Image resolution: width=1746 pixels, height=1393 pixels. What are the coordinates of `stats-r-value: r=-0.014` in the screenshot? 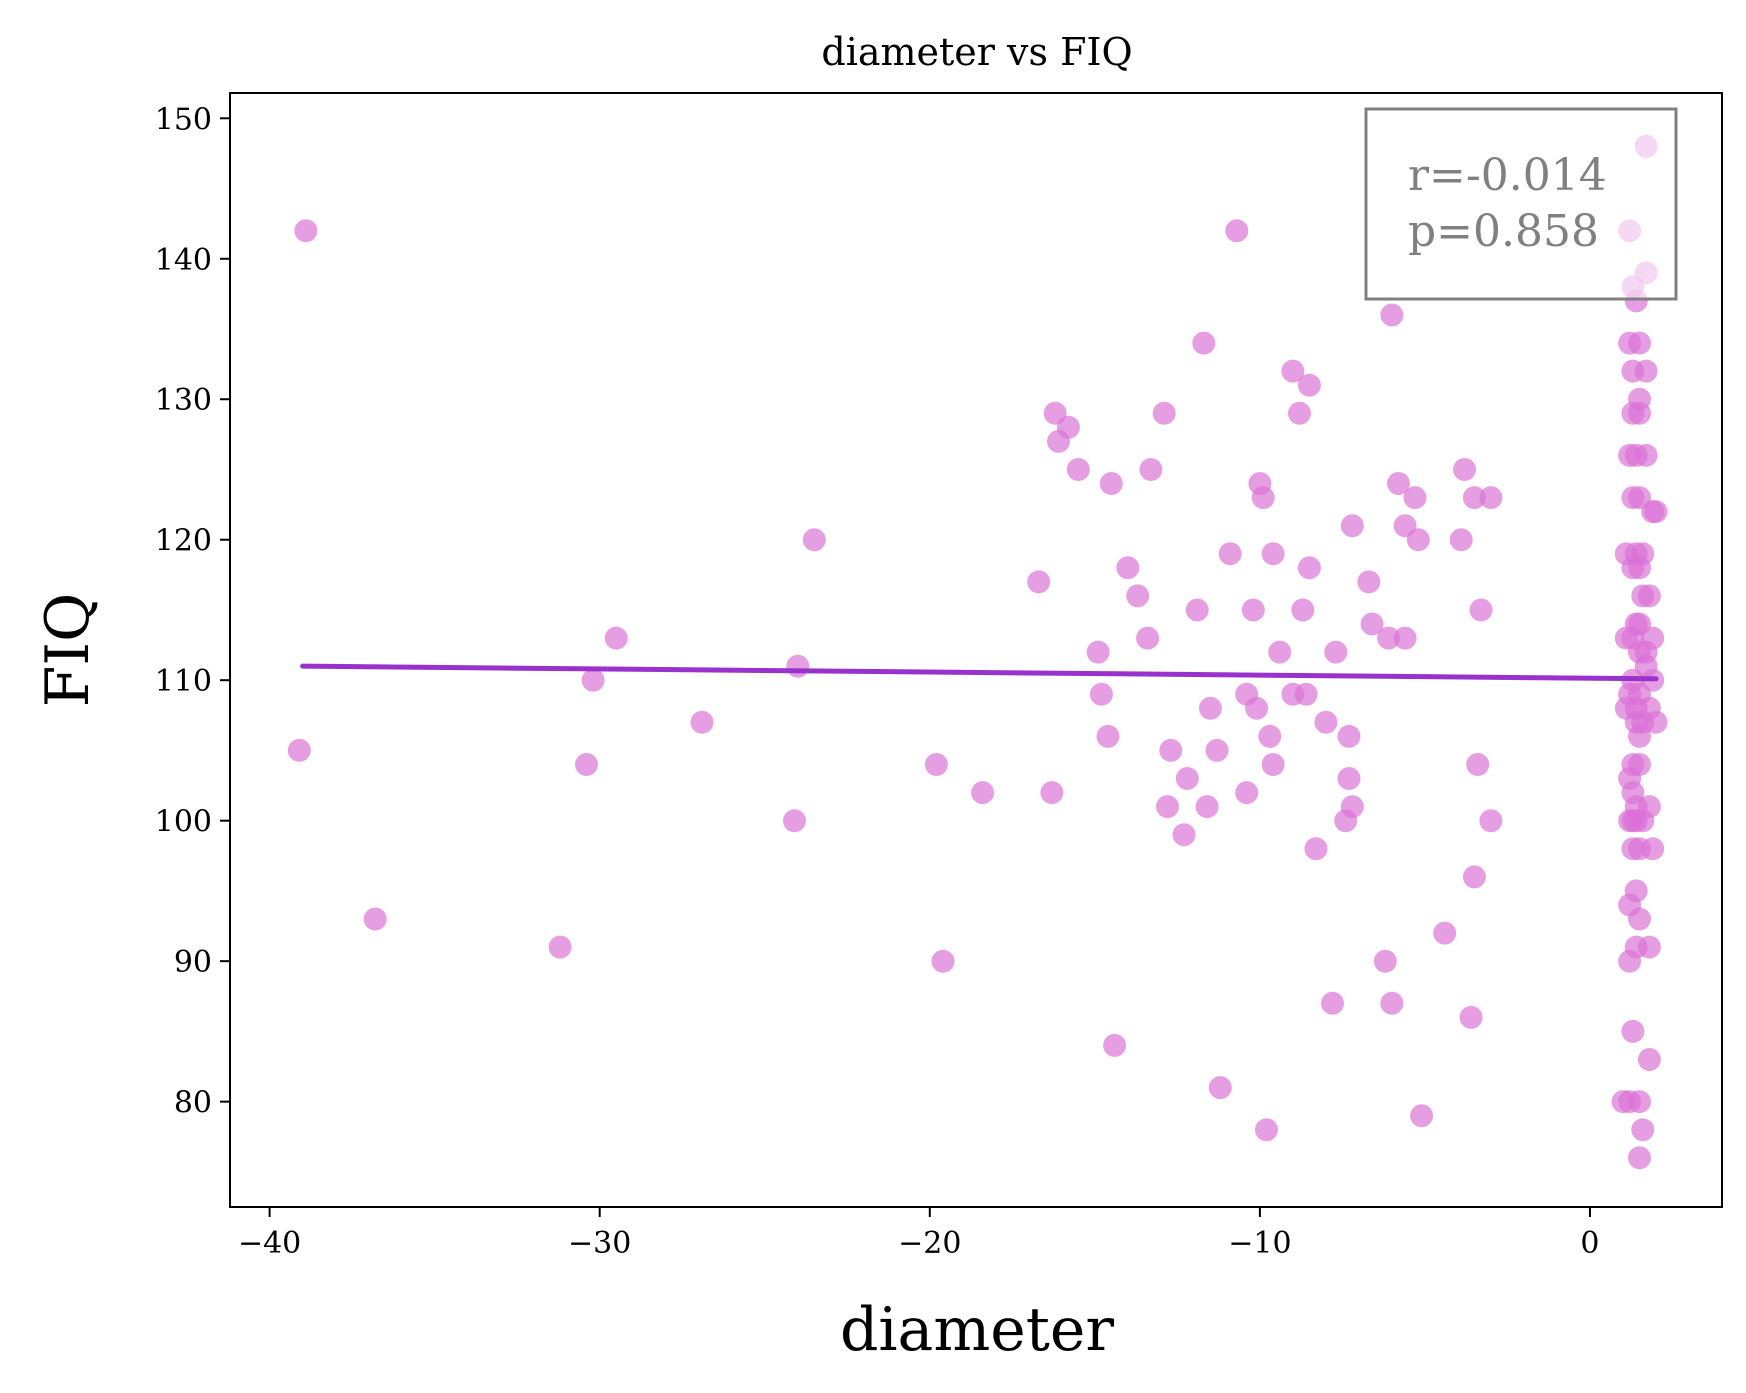 It's located at (1507, 175).